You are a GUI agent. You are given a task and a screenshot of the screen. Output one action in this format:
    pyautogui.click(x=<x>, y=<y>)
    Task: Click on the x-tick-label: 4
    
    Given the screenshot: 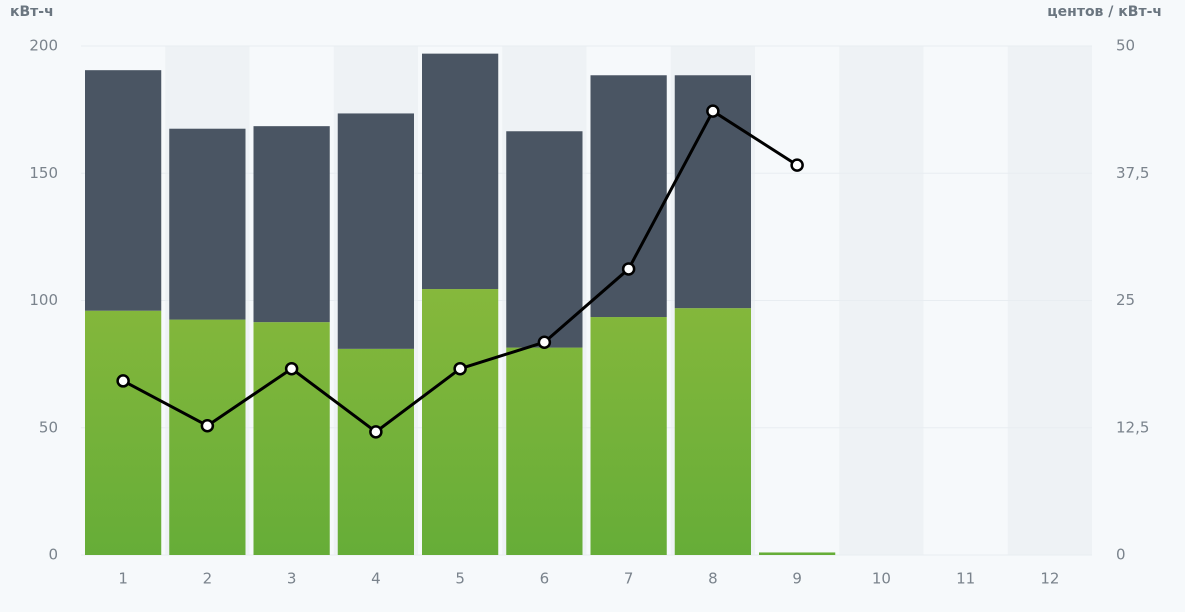 What is the action you would take?
    pyautogui.click(x=376, y=579)
    